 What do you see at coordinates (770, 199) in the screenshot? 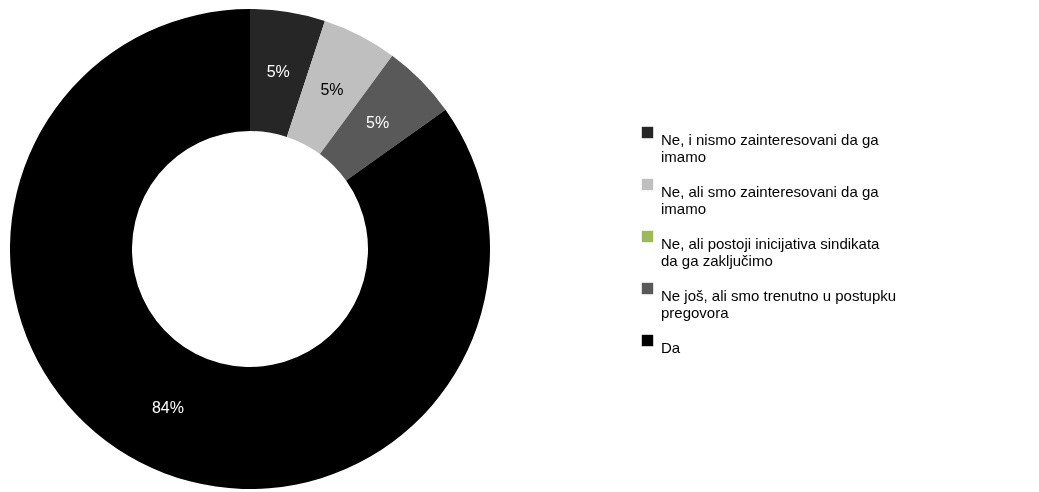
I see `legend-label: Ne, ali smo zainteresovani da ga imamo` at bounding box center [770, 199].